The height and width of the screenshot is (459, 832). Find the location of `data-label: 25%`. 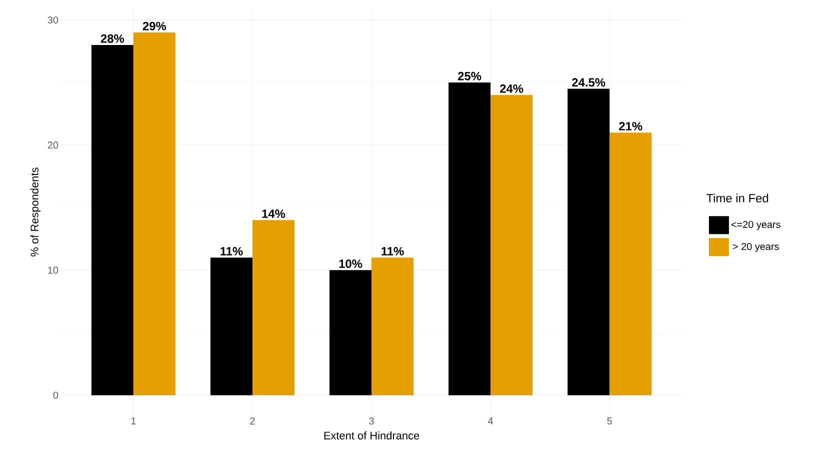

data-label: 25% is located at coordinates (470, 76).